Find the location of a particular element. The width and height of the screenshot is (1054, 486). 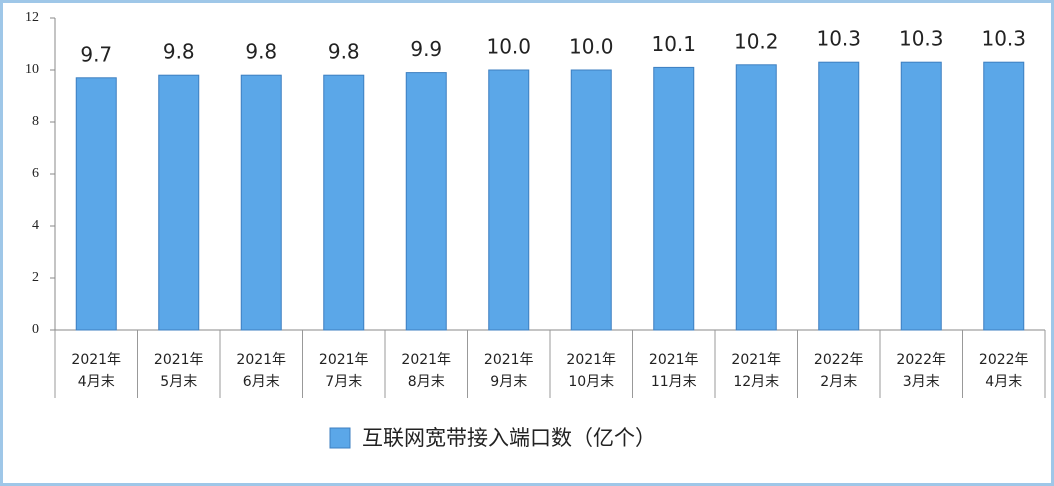

value-label: 10.1 is located at coordinates (673, 44).